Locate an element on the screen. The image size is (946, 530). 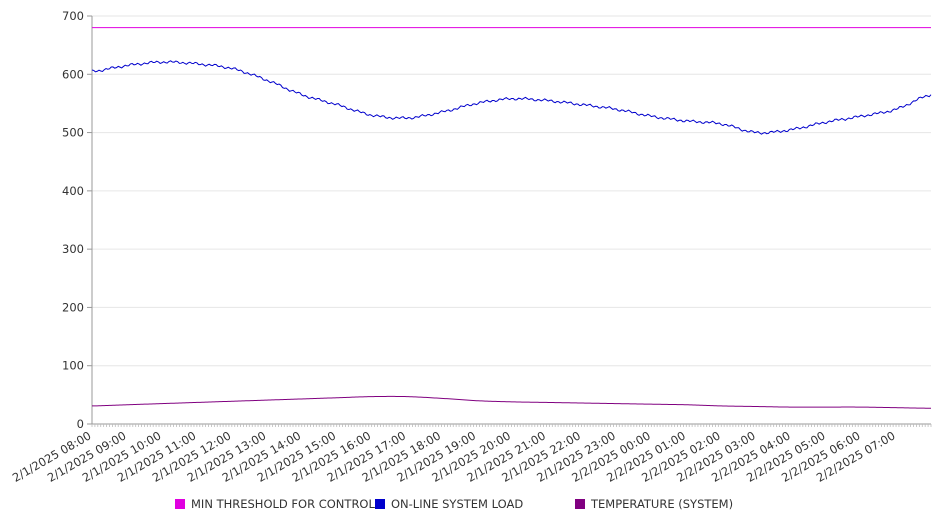
y-tick-label-6: 600 is located at coordinates (73, 74).